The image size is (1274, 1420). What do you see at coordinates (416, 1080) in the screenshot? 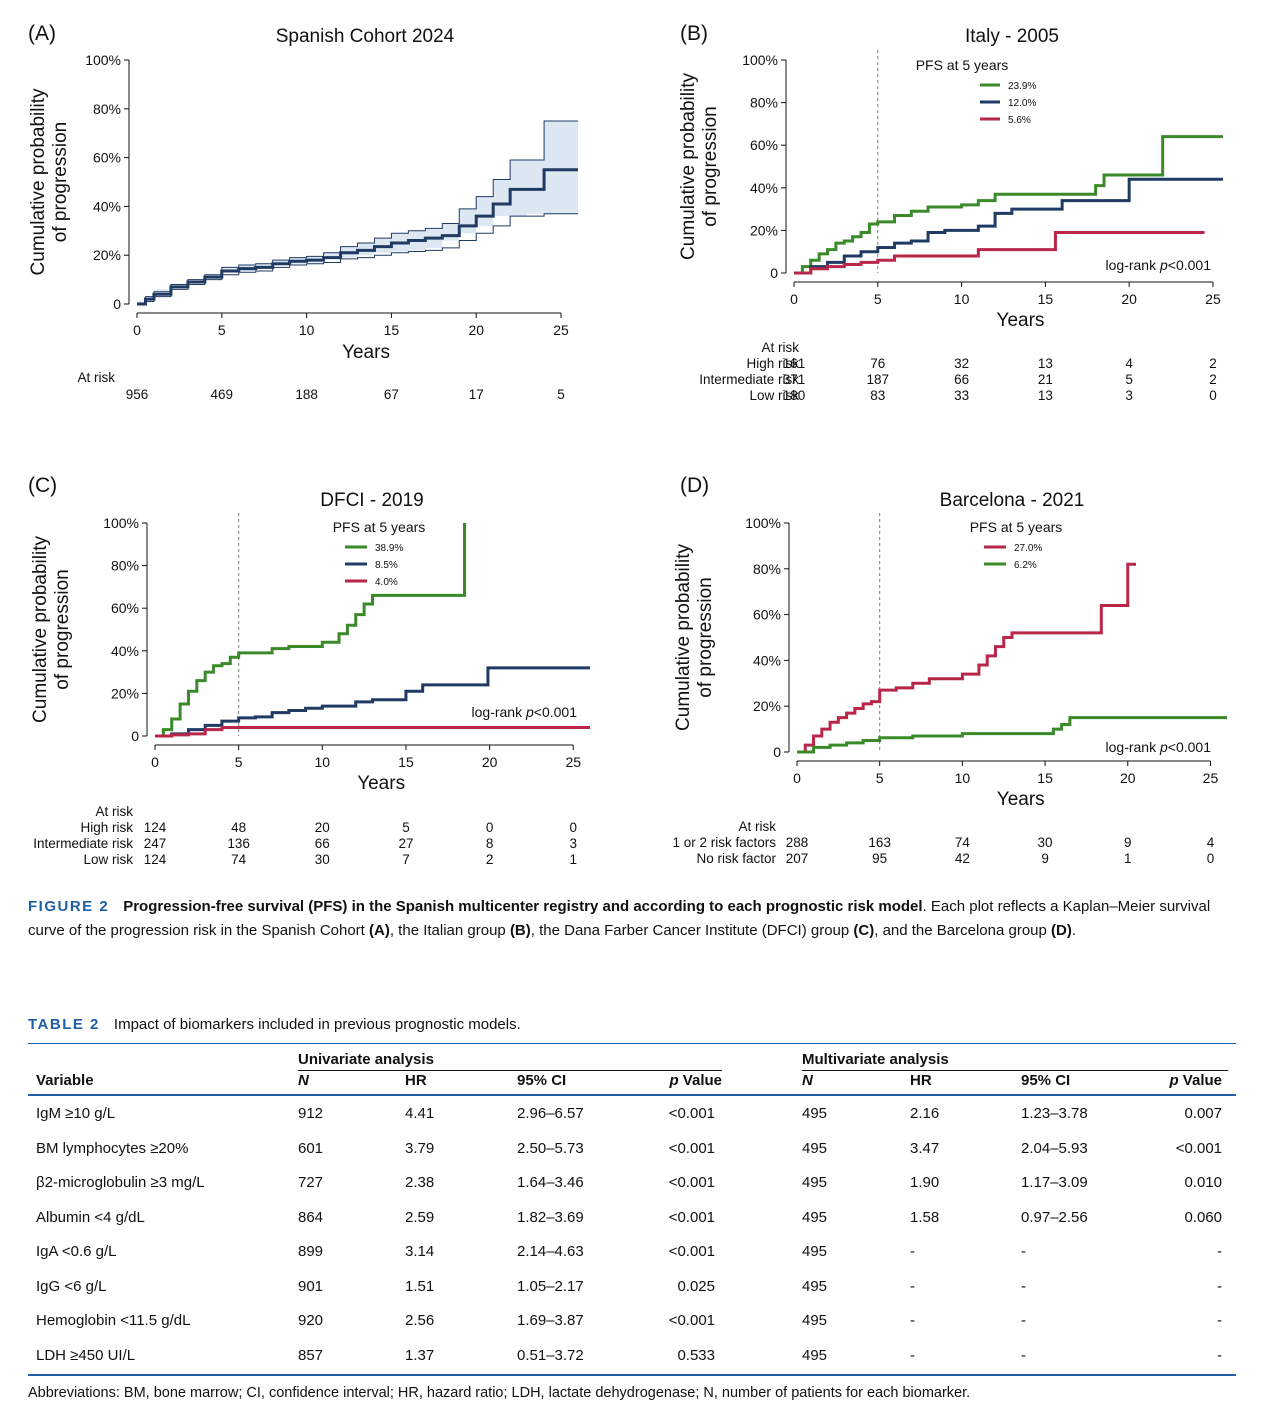
I see `header-hr-uni: HR` at bounding box center [416, 1080].